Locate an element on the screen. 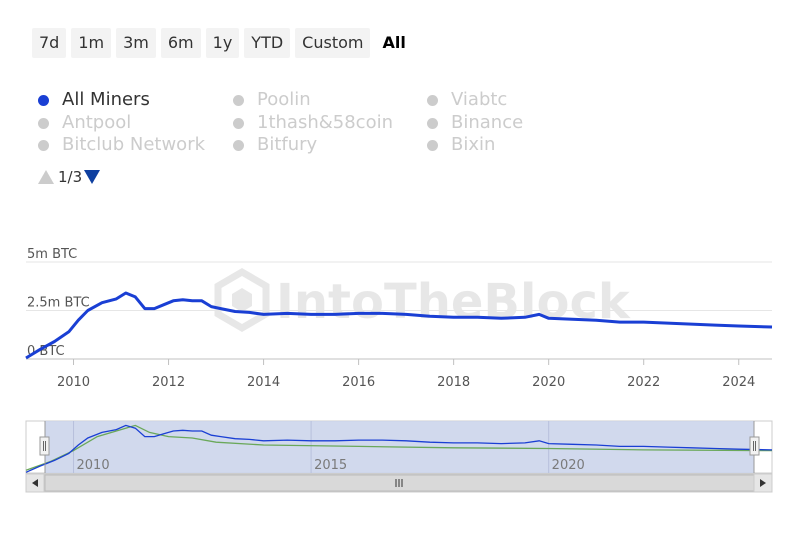  x-tick-label: 2012 is located at coordinates (168, 382).